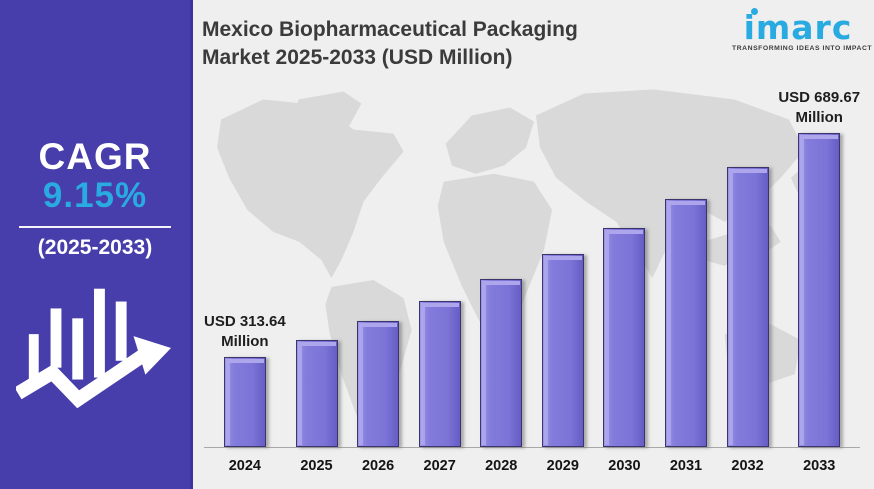 This screenshot has height=489, width=874. Describe the element at coordinates (94, 345) in the screenshot. I see `growth-chart-arrow-icon` at that location.